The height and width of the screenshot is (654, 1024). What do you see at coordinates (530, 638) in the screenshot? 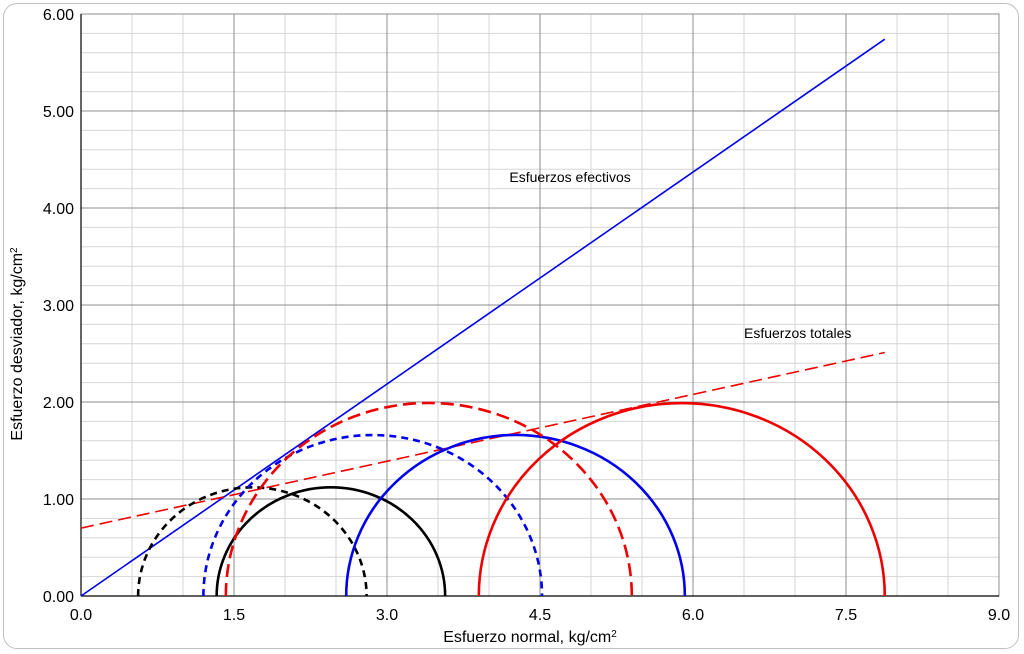
I see `x-axis-title: Esfuerzo normal, kg/cm2` at bounding box center [530, 638].